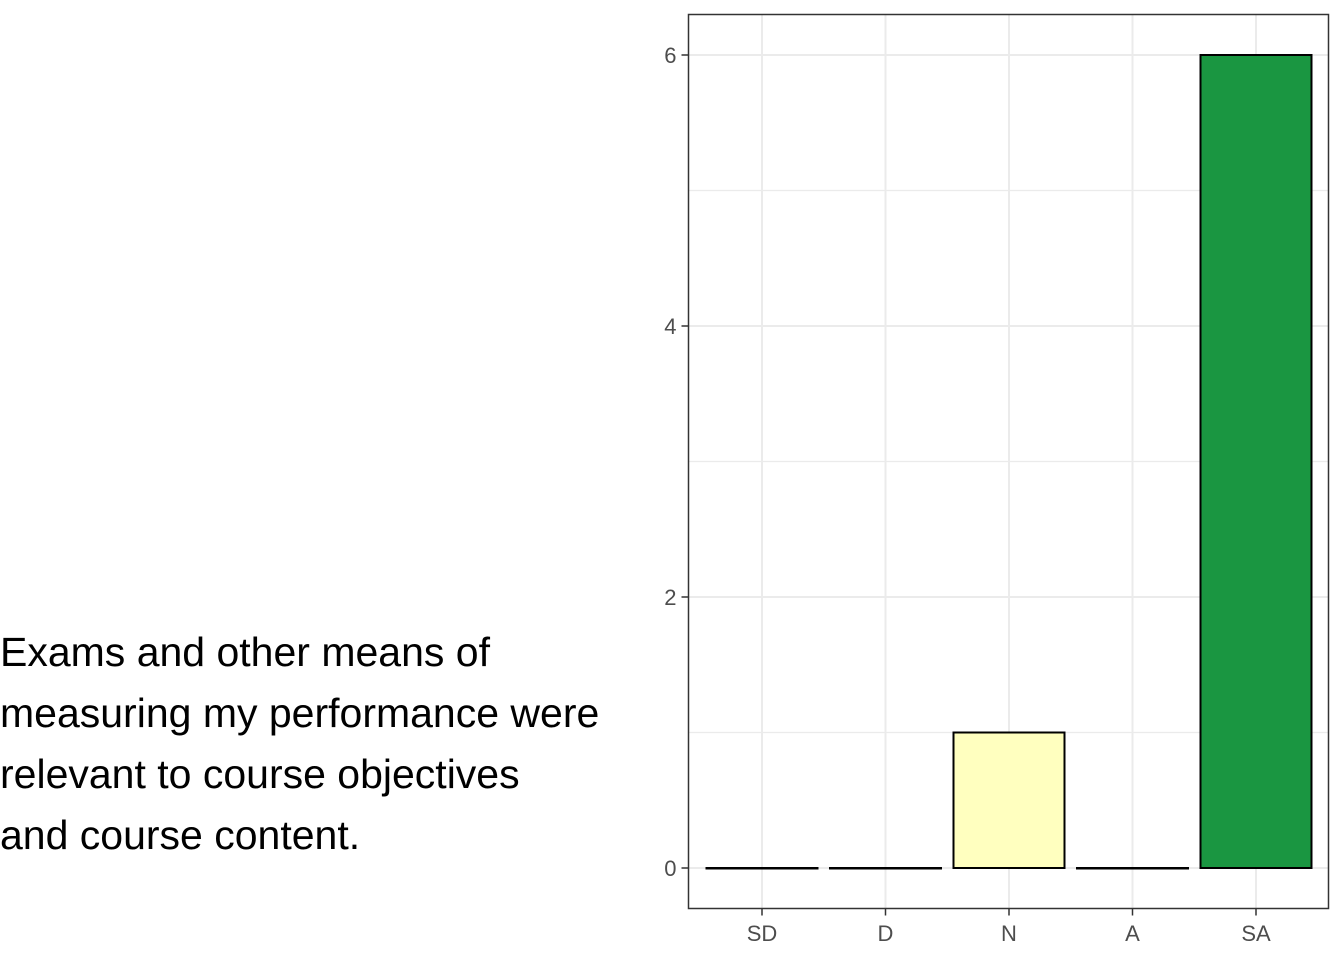 The image size is (1344, 960). I want to click on y-tick-label: 6, so click(670, 55).